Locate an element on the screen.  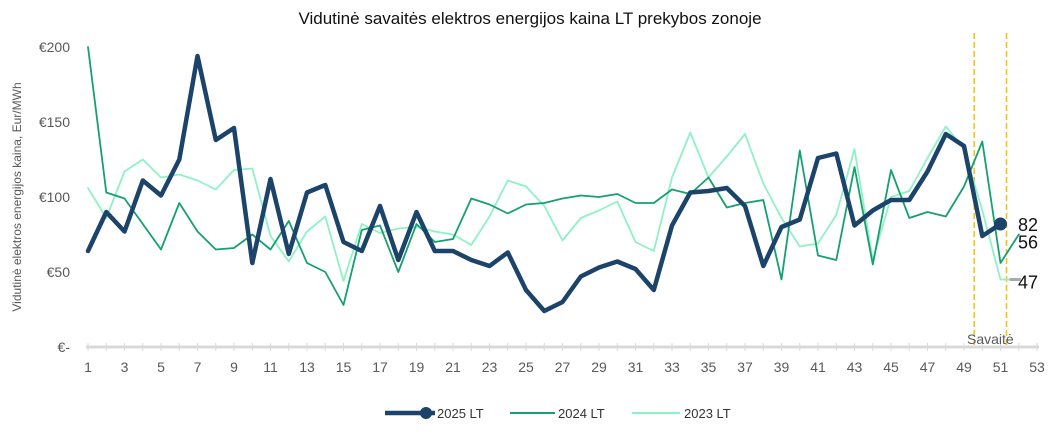
x-tick-label: 1 is located at coordinates (88, 367).